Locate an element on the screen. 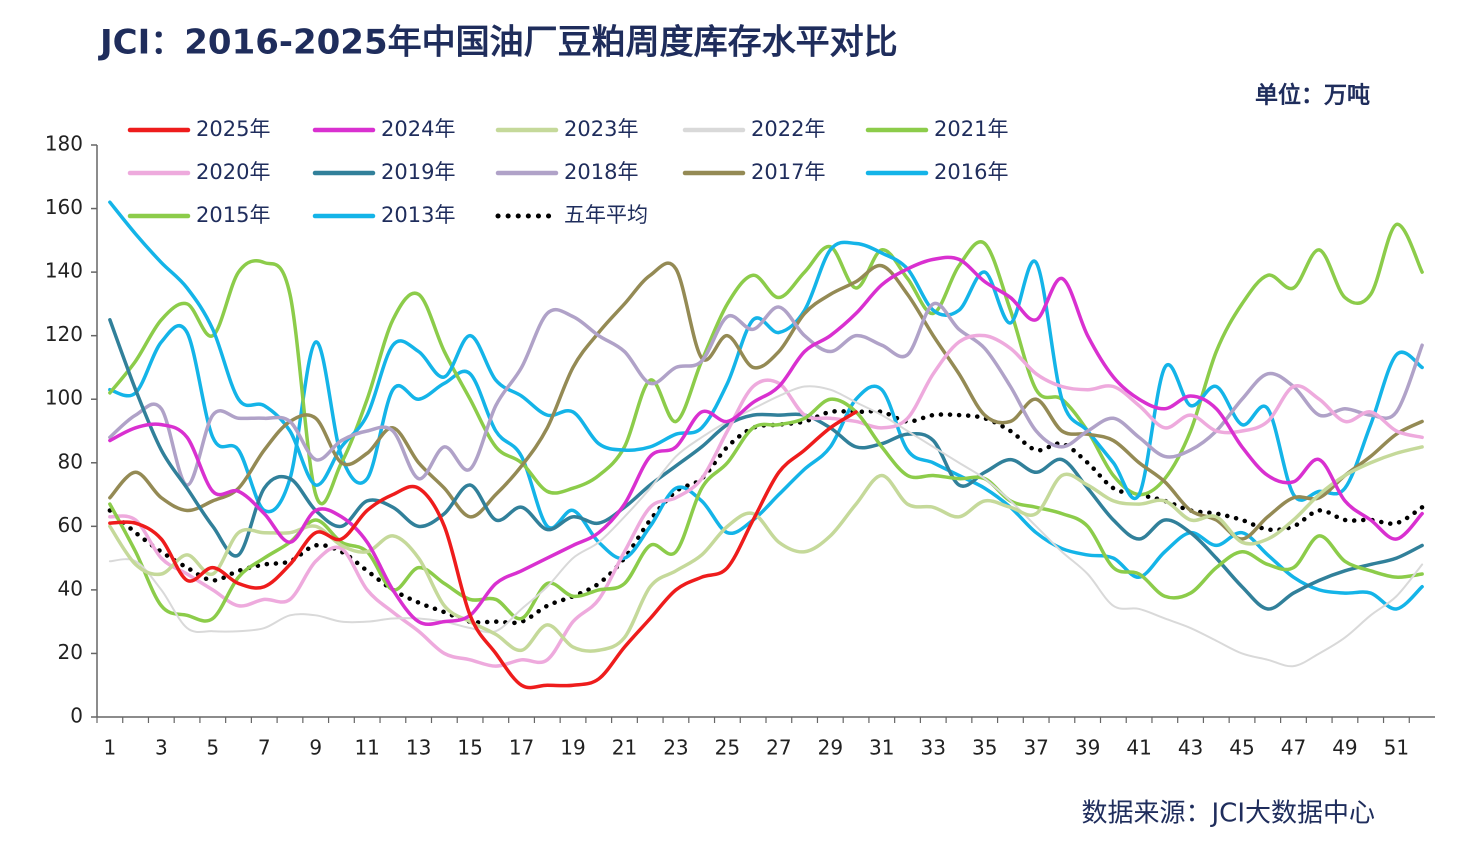 The height and width of the screenshot is (865, 1479). y-tick-label: 120 is located at coordinates (64, 334).